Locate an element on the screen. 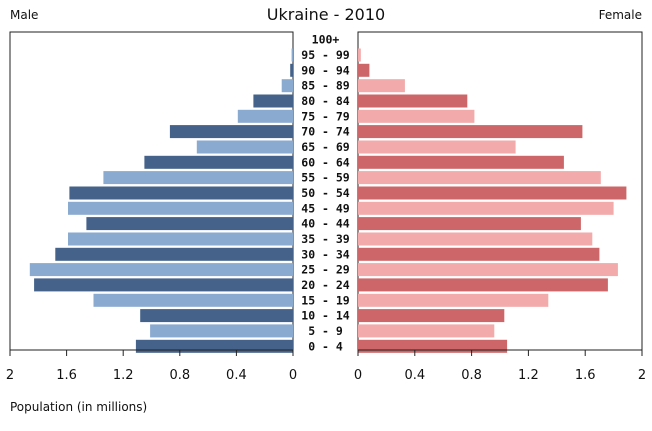 This screenshot has height=431, width=652. age-label-7: 65 - 69 is located at coordinates (325, 147).